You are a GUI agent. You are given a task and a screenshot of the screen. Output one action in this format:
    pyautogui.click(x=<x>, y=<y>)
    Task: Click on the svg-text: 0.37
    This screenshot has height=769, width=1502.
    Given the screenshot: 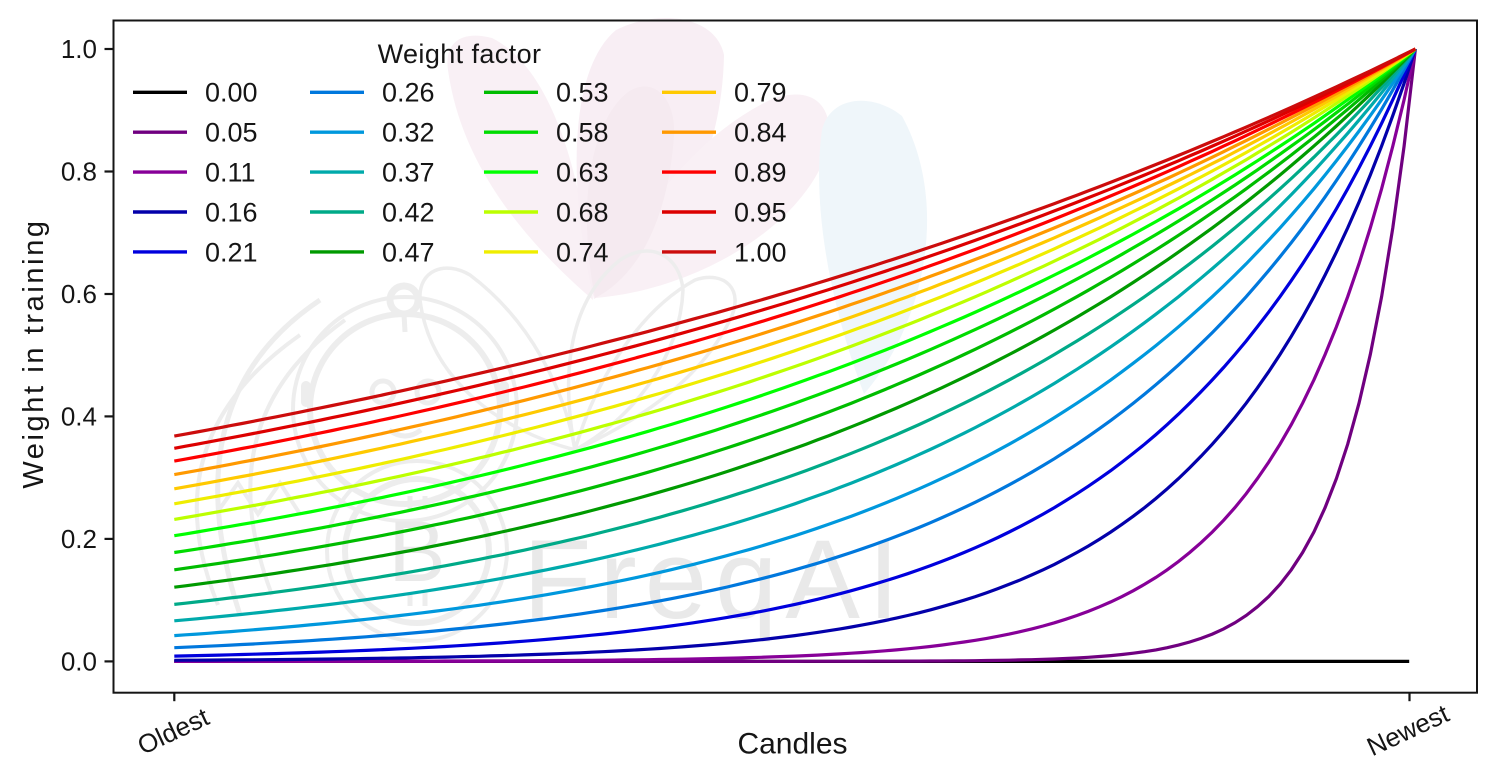 What is the action you would take?
    pyautogui.click(x=408, y=173)
    